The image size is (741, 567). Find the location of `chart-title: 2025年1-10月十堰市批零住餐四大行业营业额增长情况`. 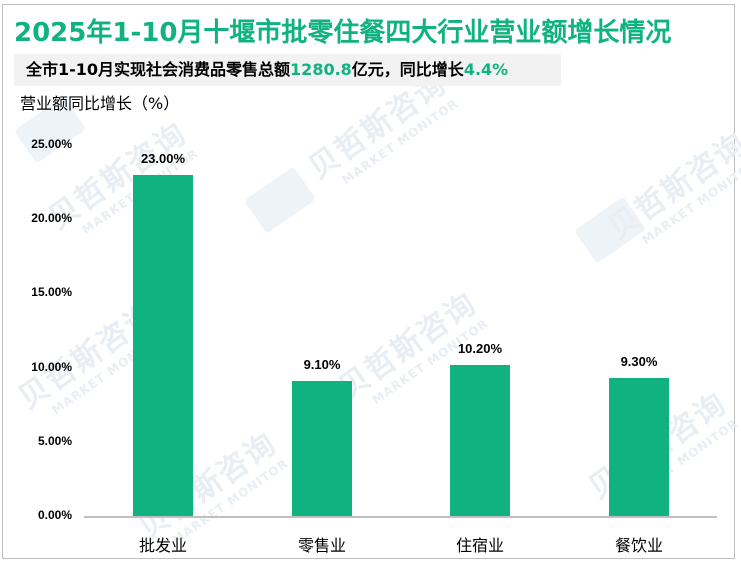

chart-title: 2025年1-10月十堰市批零住餐四大行业营业额增长情况 is located at coordinates (343, 33).